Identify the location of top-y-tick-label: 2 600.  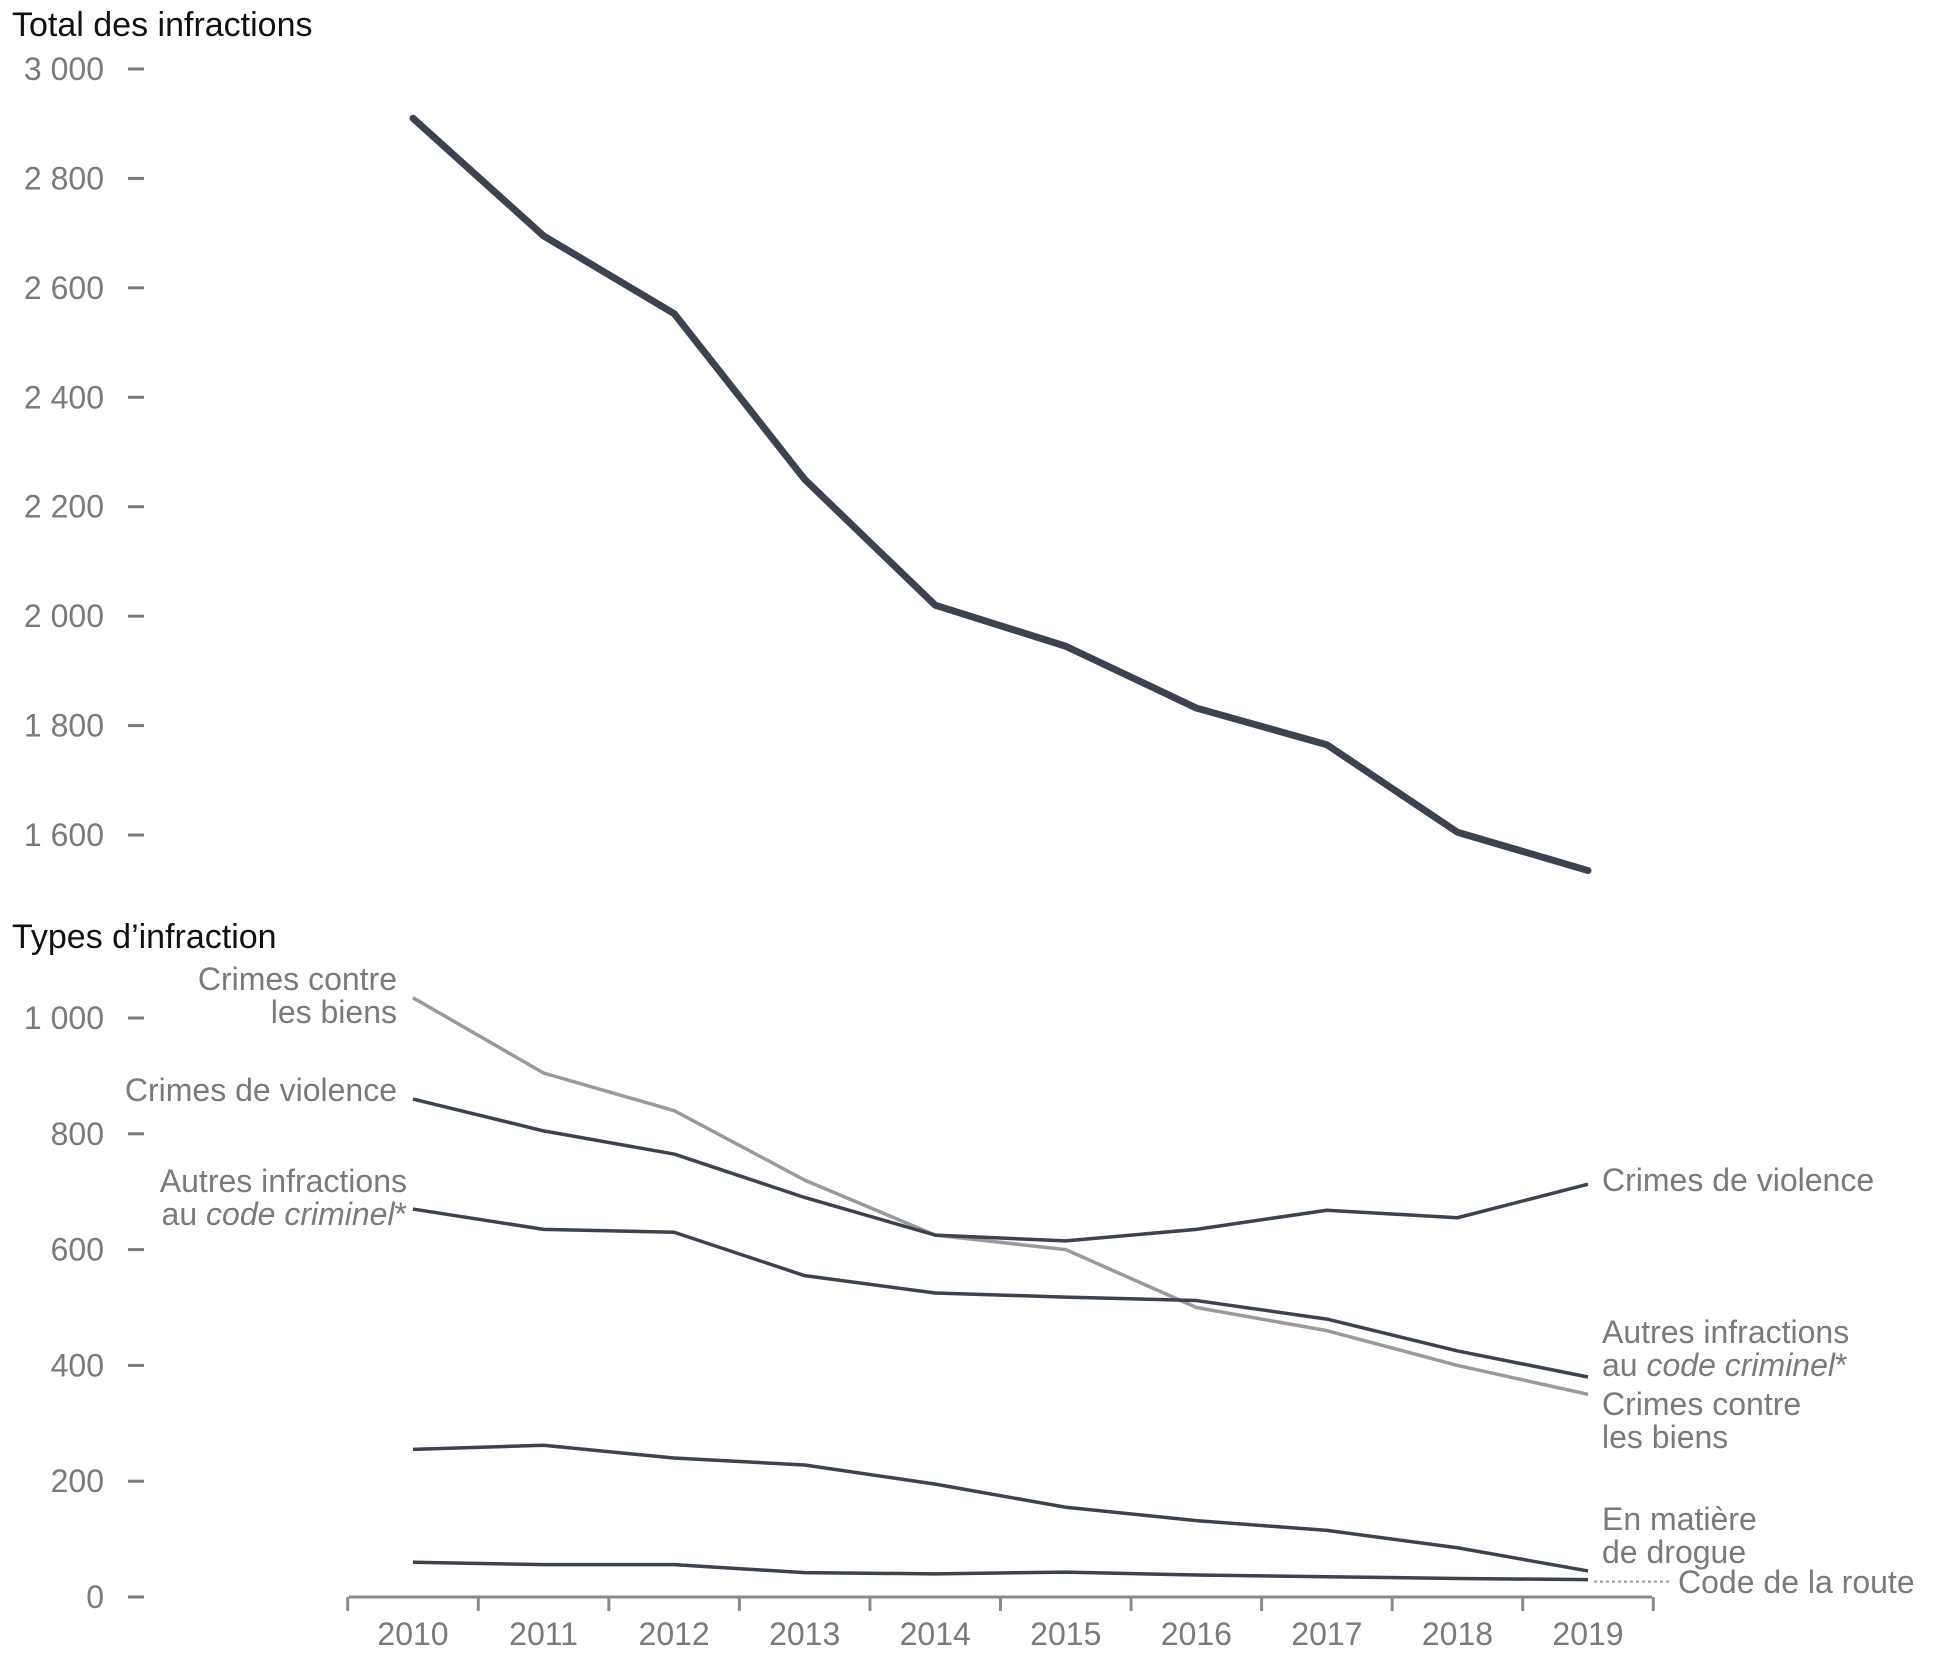
(64, 288).